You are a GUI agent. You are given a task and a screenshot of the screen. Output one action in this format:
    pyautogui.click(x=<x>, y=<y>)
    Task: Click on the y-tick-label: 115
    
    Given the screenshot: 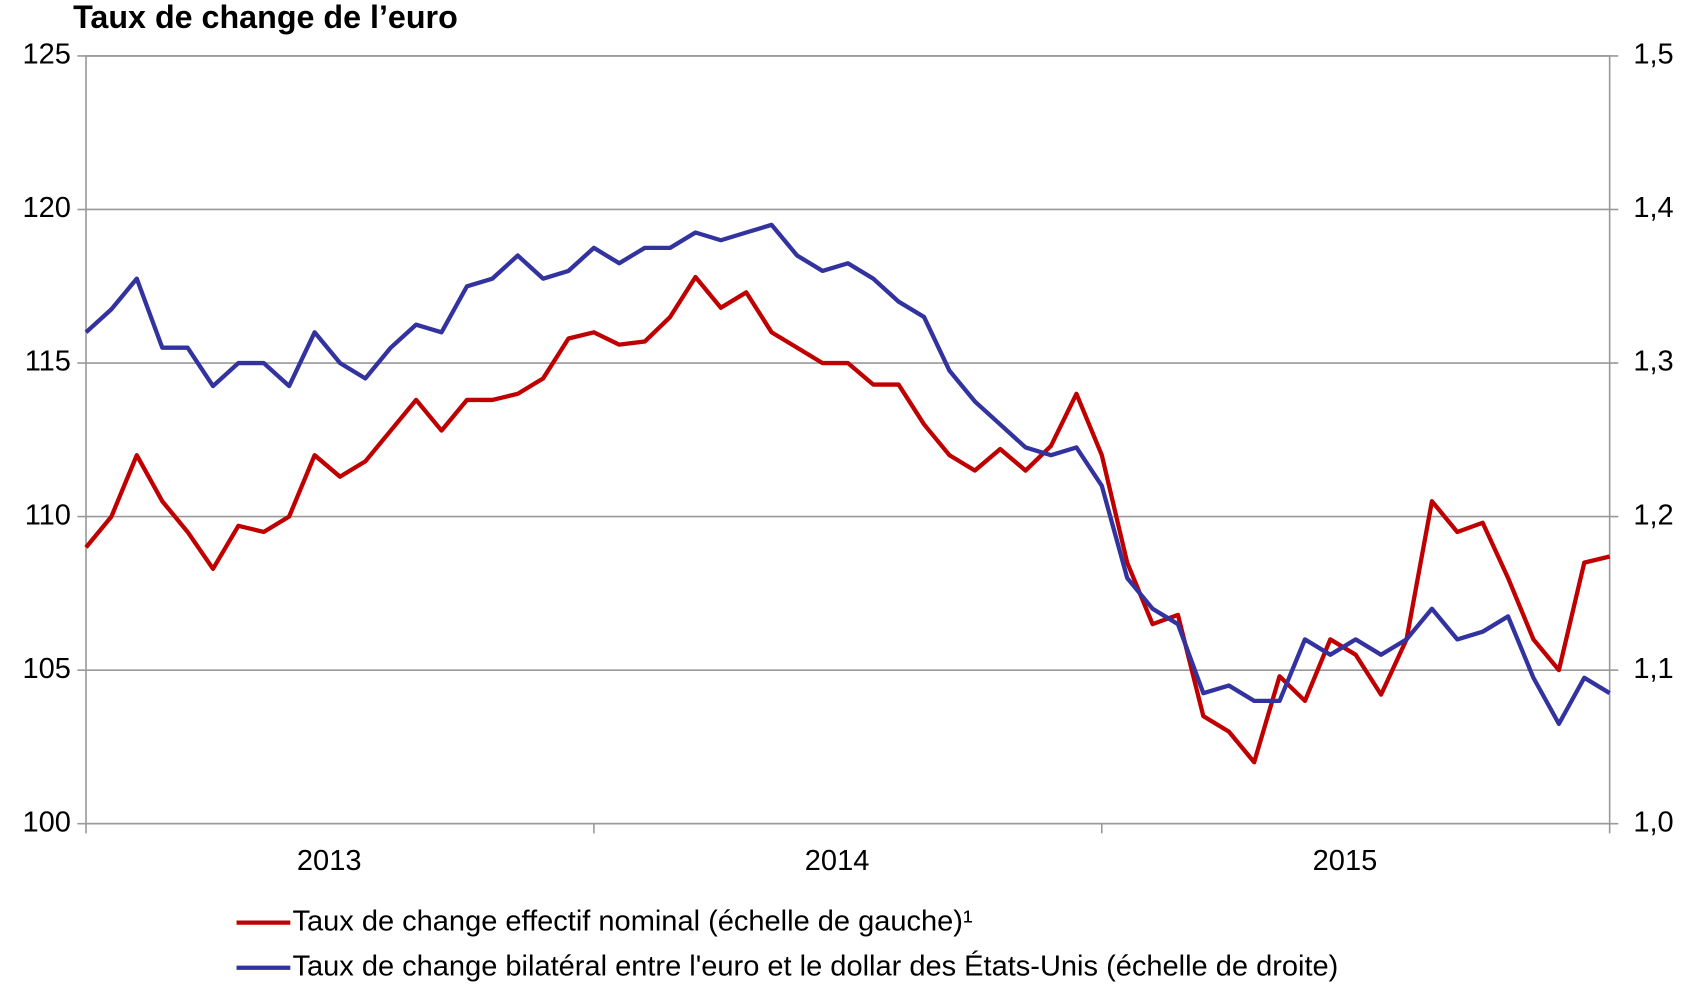 What is the action you would take?
    pyautogui.click(x=48, y=362)
    